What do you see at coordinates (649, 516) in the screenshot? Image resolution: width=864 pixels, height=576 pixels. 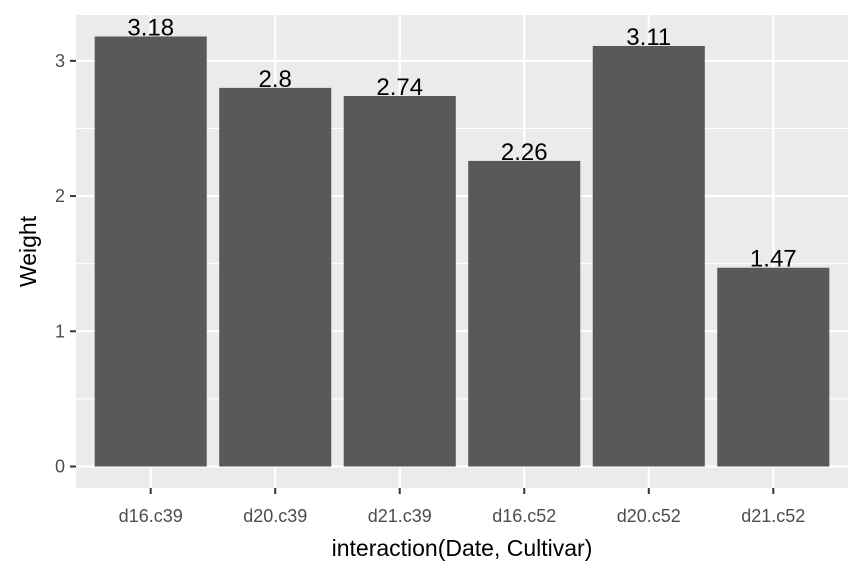 I see `x-tick-label: d20.c52` at bounding box center [649, 516].